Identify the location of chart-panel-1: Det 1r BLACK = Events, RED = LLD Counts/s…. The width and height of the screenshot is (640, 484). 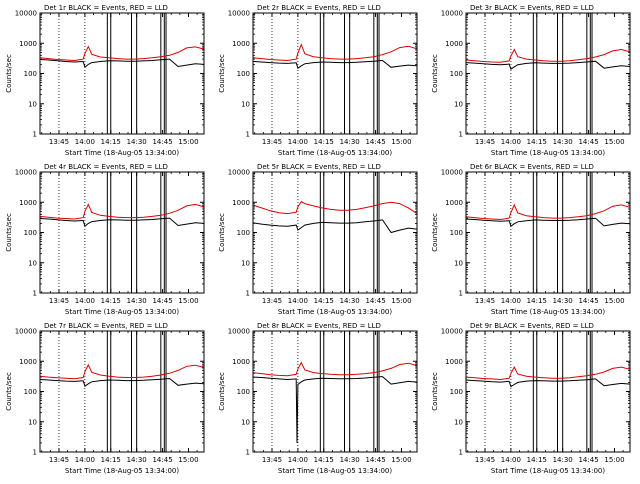
(105, 80).